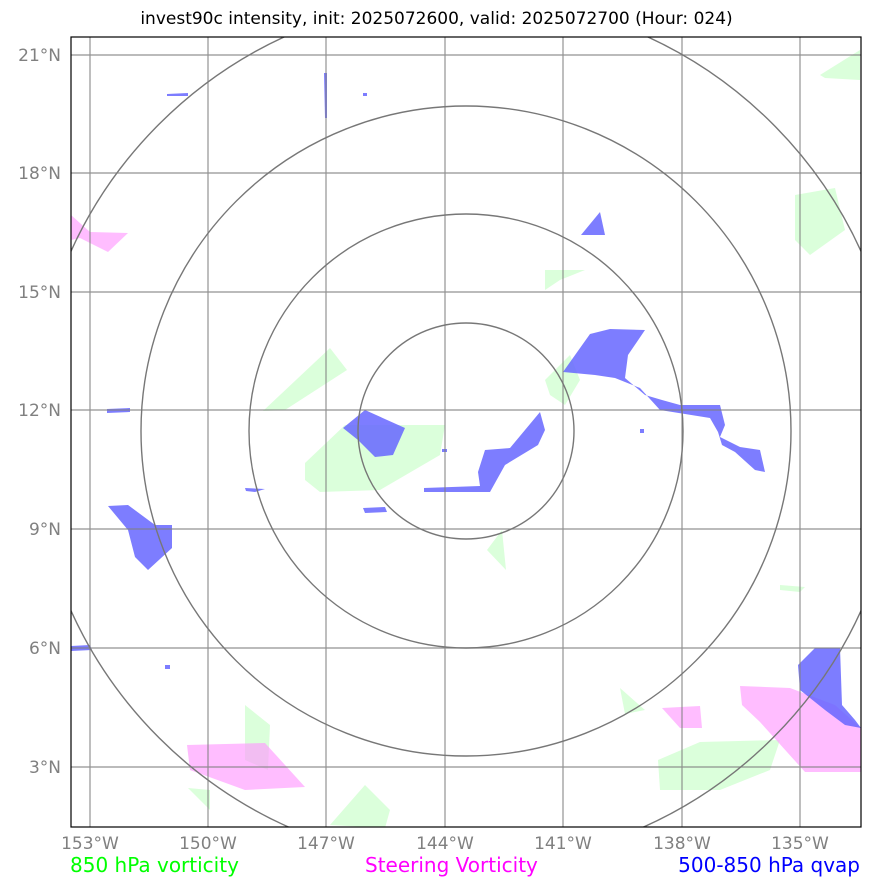  I want to click on lat-tick-label: 6°N, so click(45, 649).